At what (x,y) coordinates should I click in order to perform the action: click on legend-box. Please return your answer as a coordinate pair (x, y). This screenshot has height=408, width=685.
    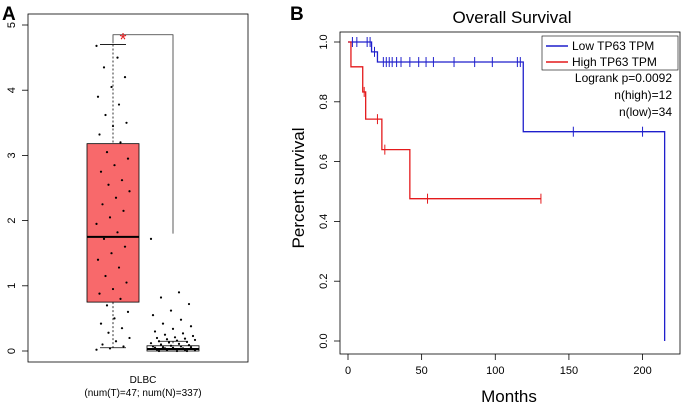
    Looking at the image, I should click on (610, 53).